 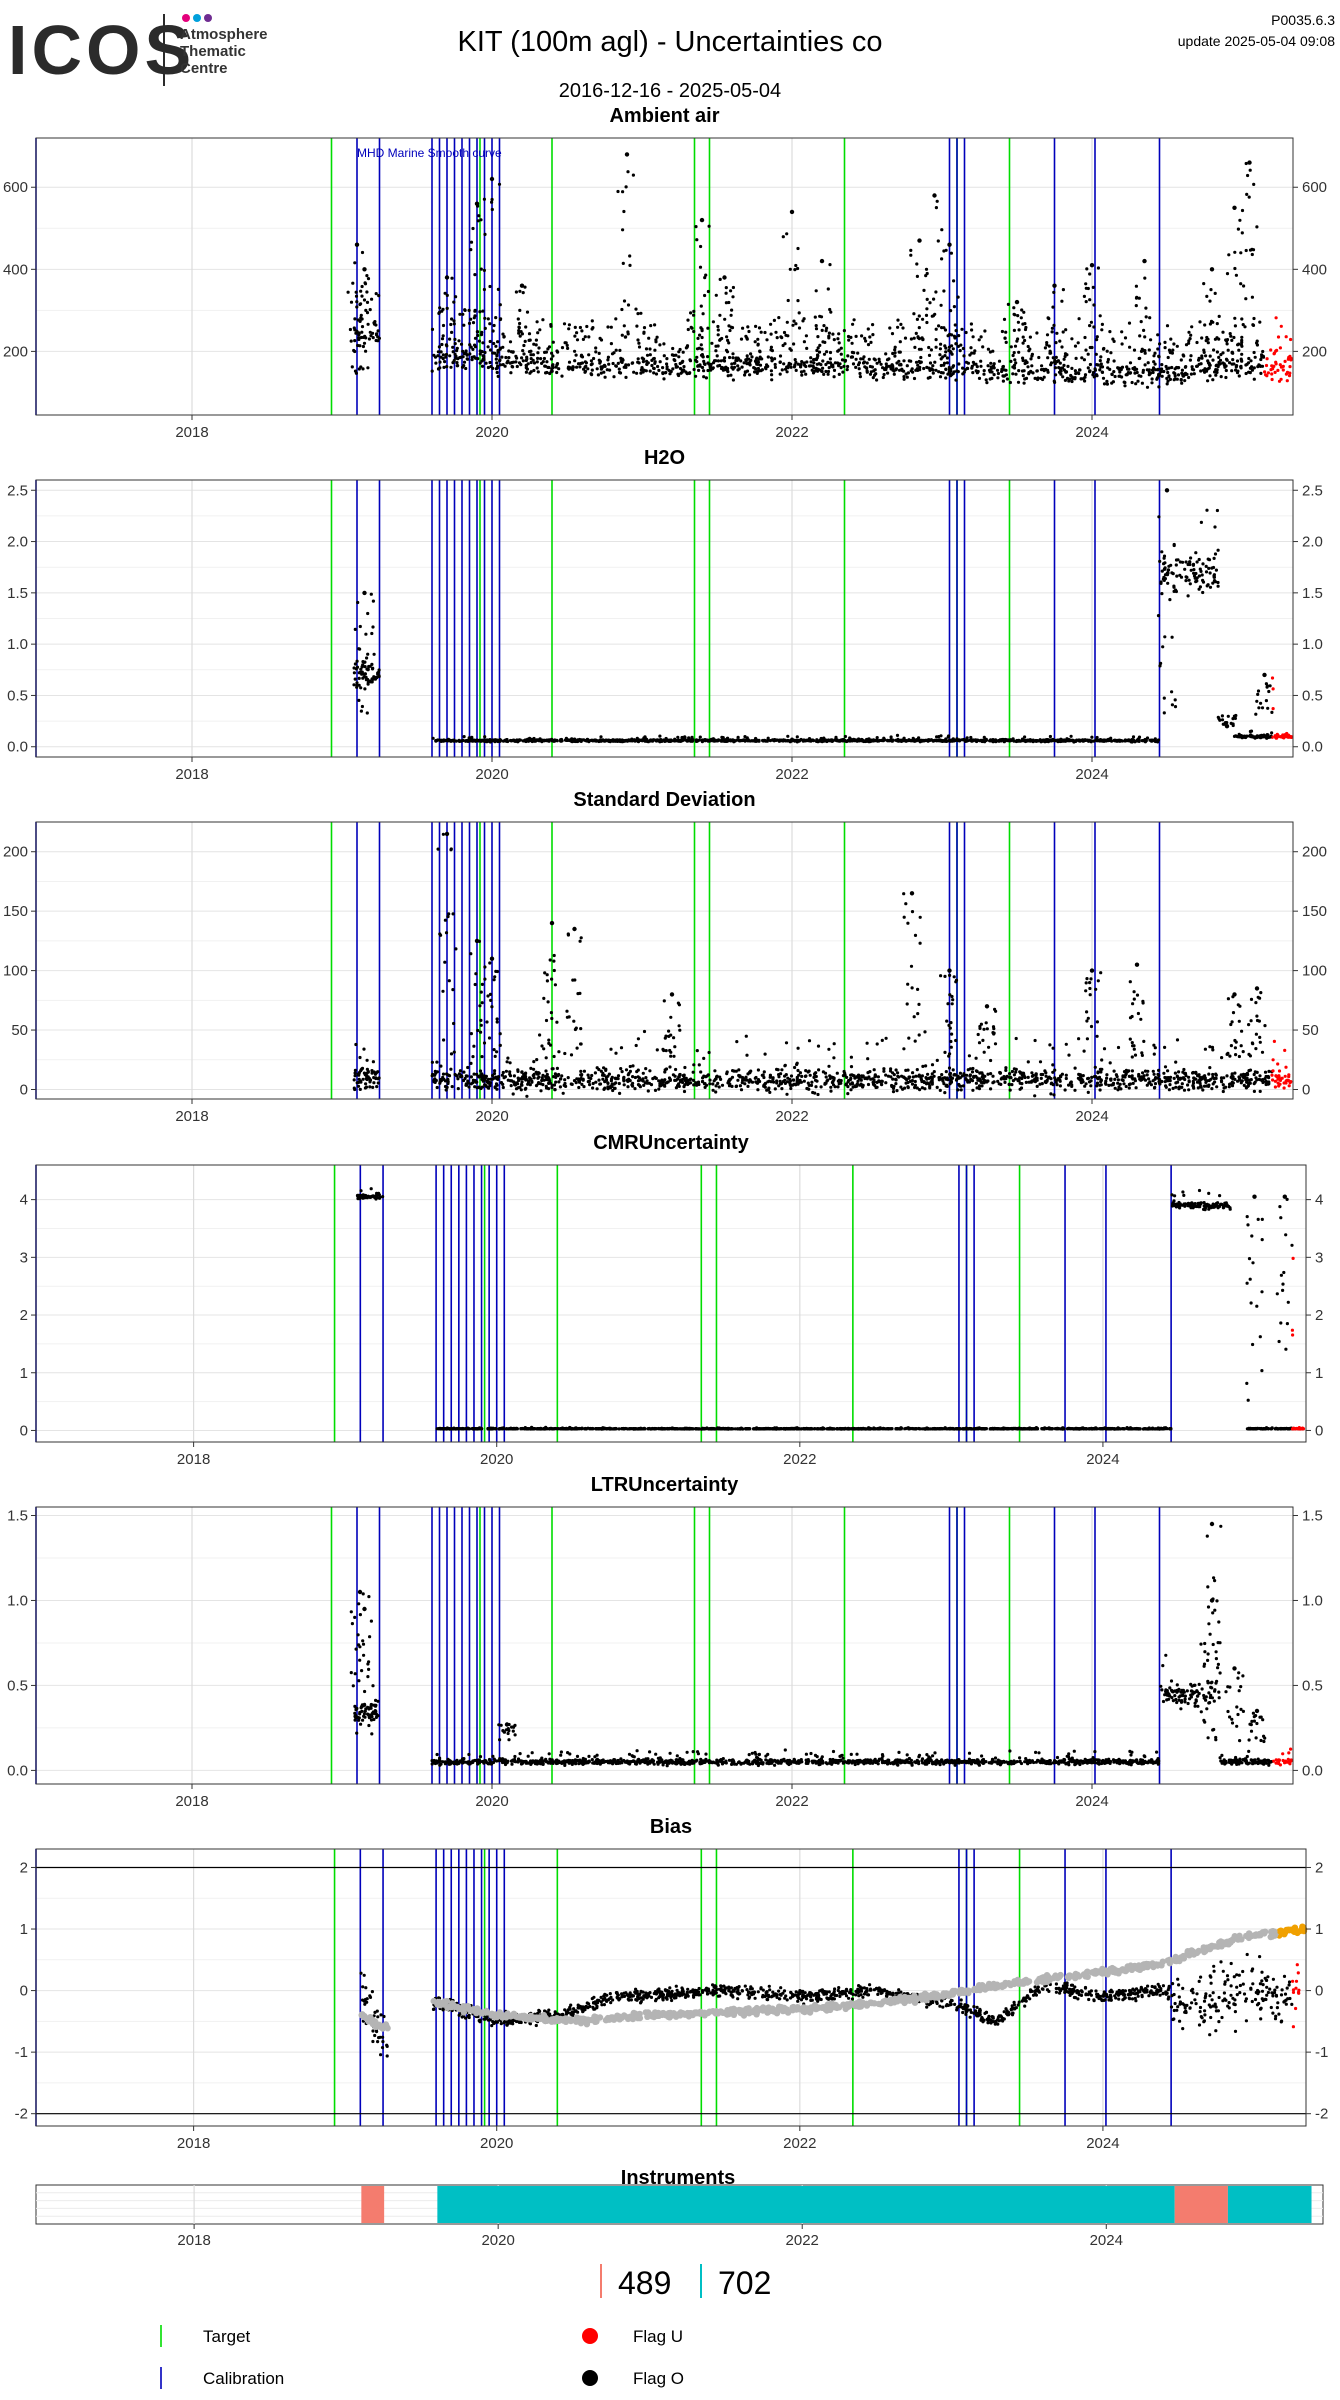 What do you see at coordinates (1312, 593) in the screenshot?
I see `y-tick-label: 1.5` at bounding box center [1312, 593].